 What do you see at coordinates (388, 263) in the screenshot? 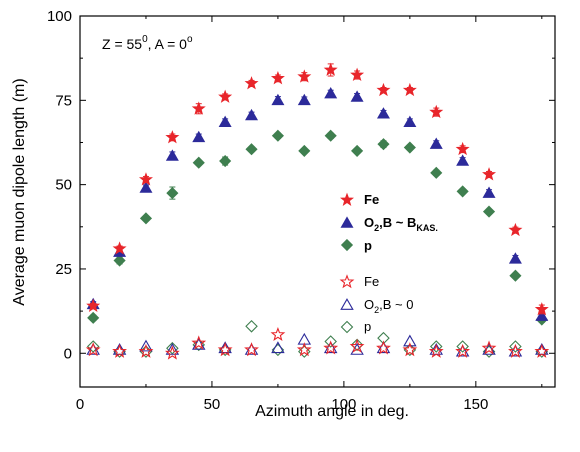
I see `legend: Fe O2,B ~ BKAS. p Fe O2,B ~ 0 p` at bounding box center [388, 263].